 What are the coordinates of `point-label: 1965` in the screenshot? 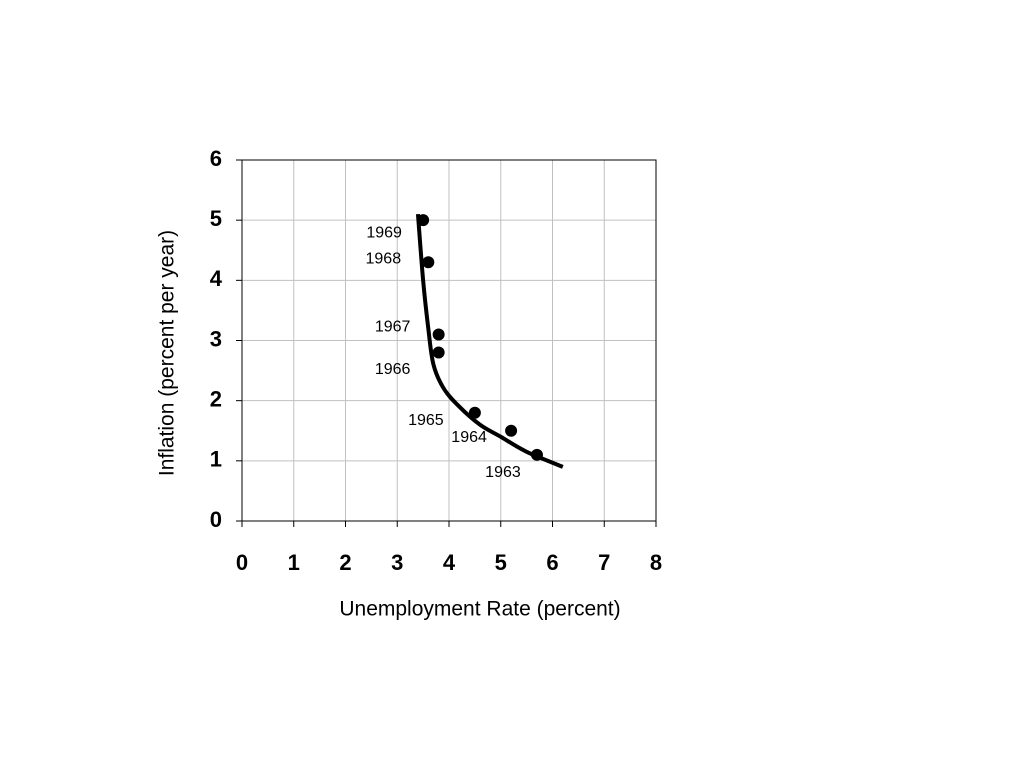 It's located at (426, 420).